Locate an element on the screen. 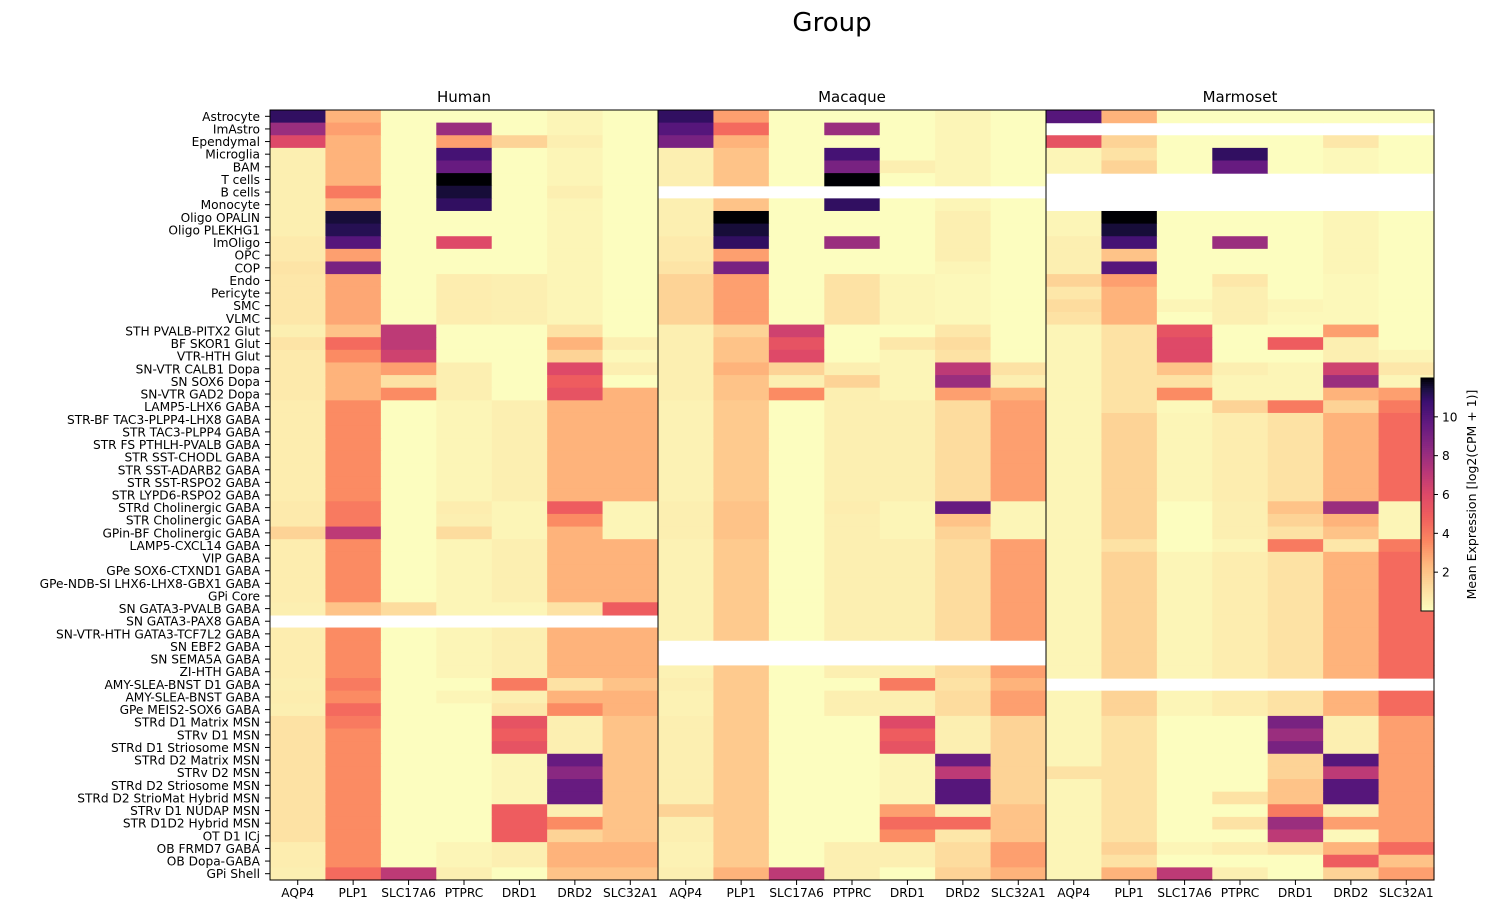 The width and height of the screenshot is (1489, 913). x-tick-label: AQP4 is located at coordinates (1073, 893).